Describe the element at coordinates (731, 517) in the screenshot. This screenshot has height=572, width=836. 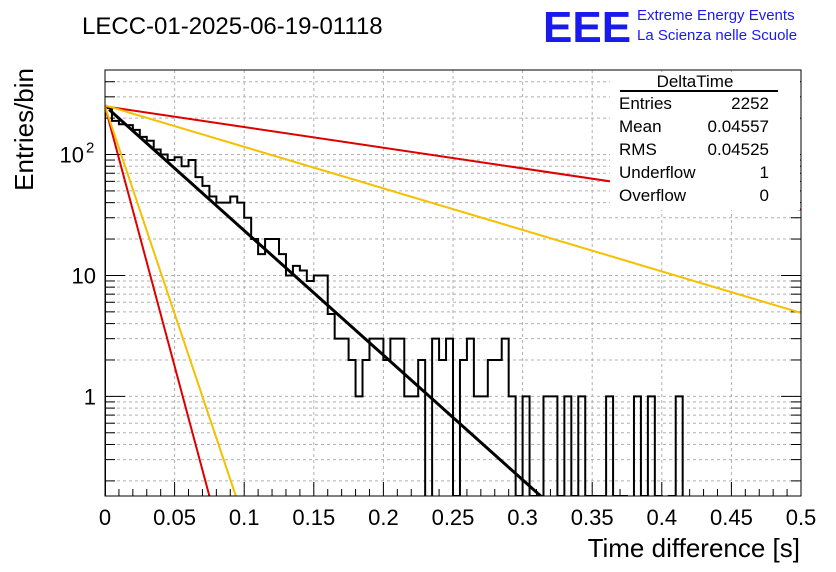
I see `x-tick-label: 0.45` at that location.